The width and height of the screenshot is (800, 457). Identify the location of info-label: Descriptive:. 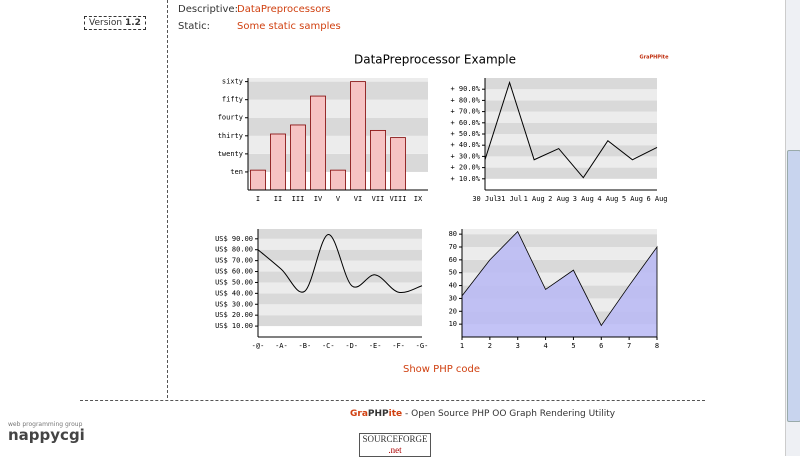
(208, 9).